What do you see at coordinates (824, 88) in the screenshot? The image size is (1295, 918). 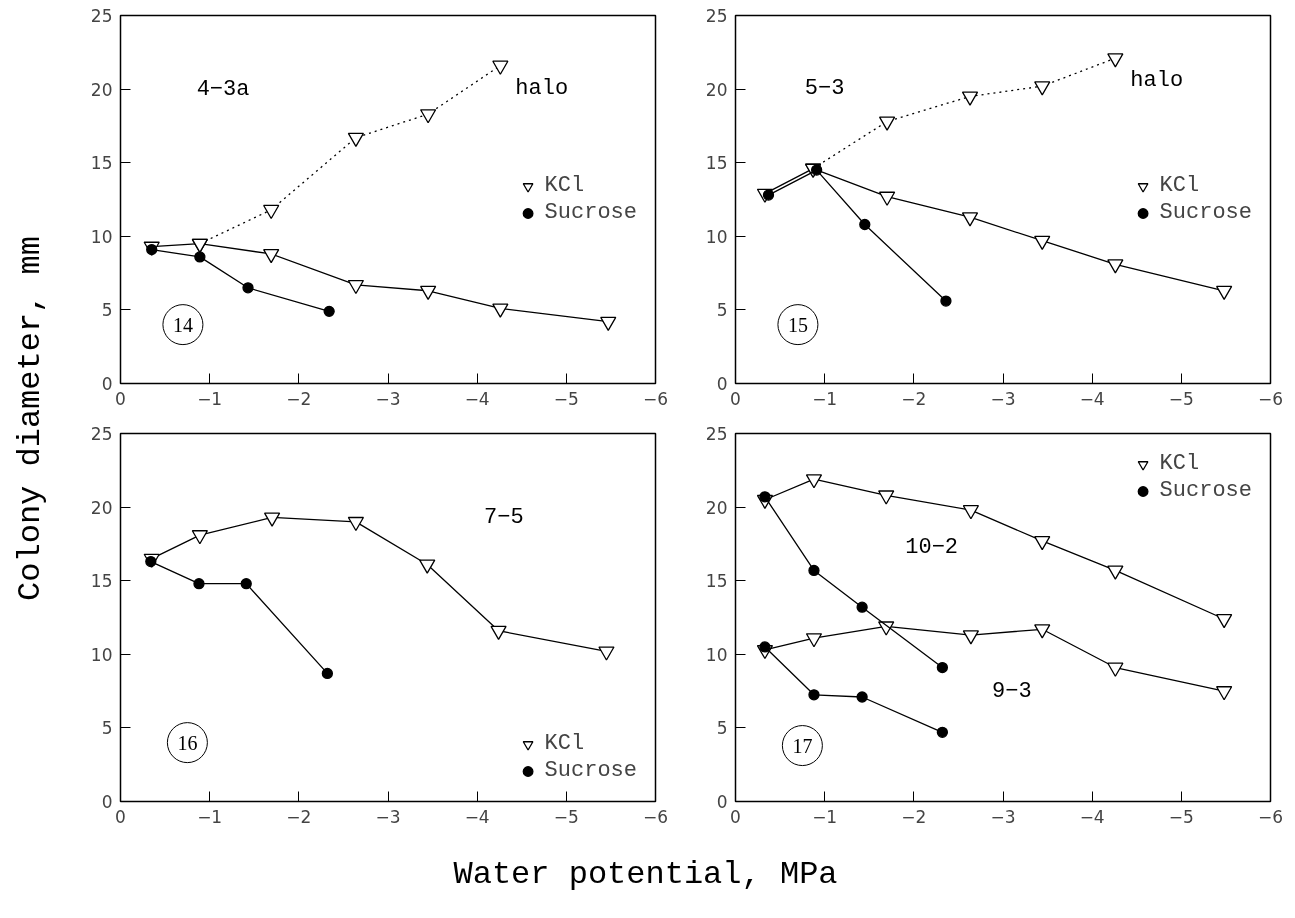 I see `annotation: 5−3` at bounding box center [824, 88].